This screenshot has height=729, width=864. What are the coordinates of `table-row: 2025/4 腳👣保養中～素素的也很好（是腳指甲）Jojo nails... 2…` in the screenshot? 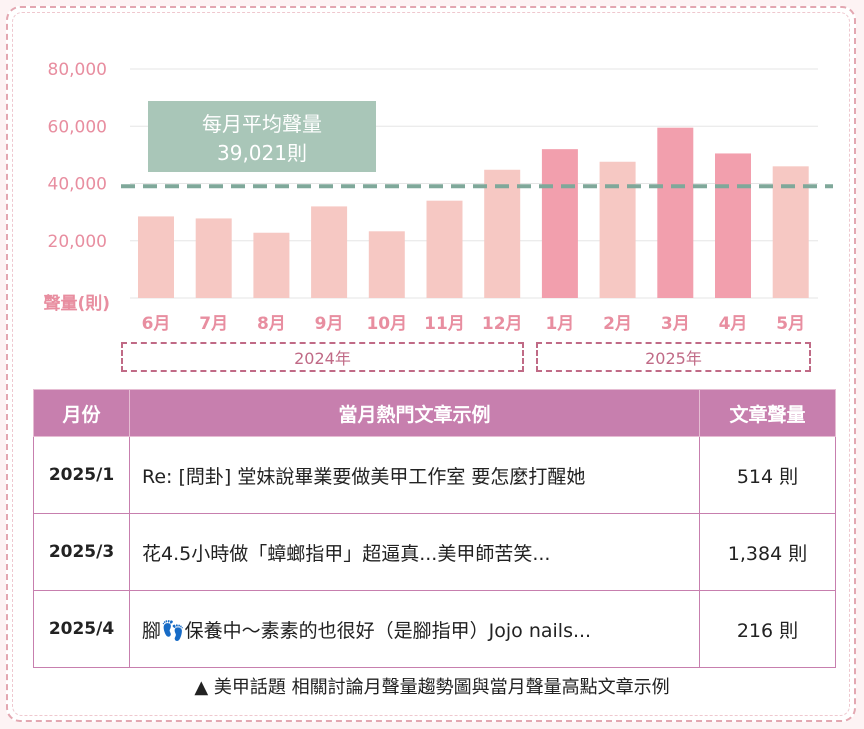 It's located at (434, 629).